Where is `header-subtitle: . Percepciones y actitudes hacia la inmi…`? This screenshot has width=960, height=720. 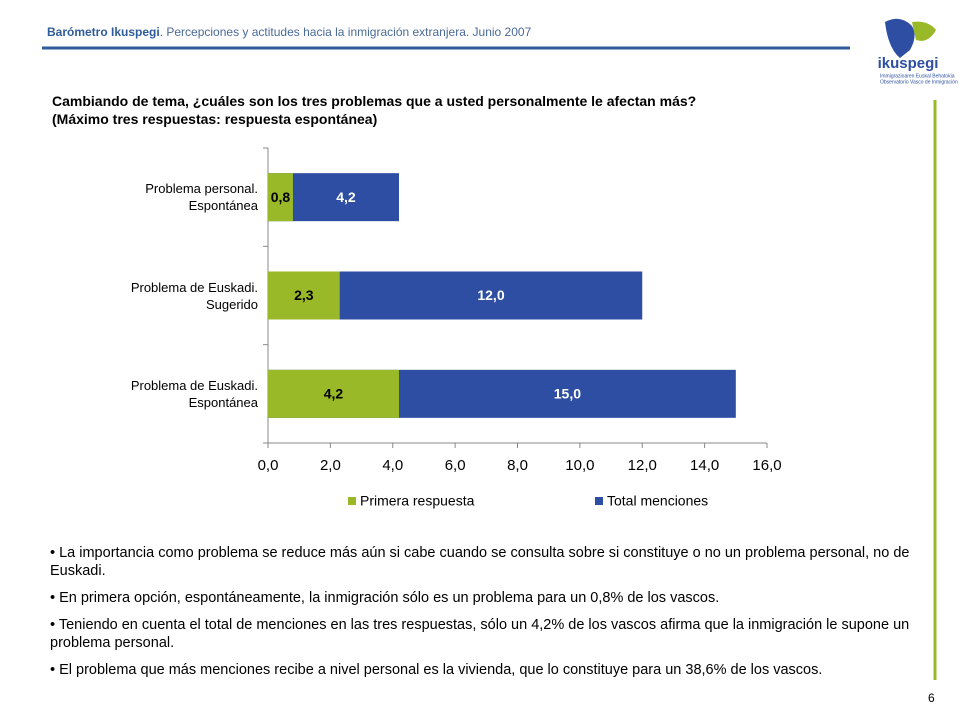
header-subtitle: . Percepciones y actitudes hacia la inmi… is located at coordinates (345, 32).